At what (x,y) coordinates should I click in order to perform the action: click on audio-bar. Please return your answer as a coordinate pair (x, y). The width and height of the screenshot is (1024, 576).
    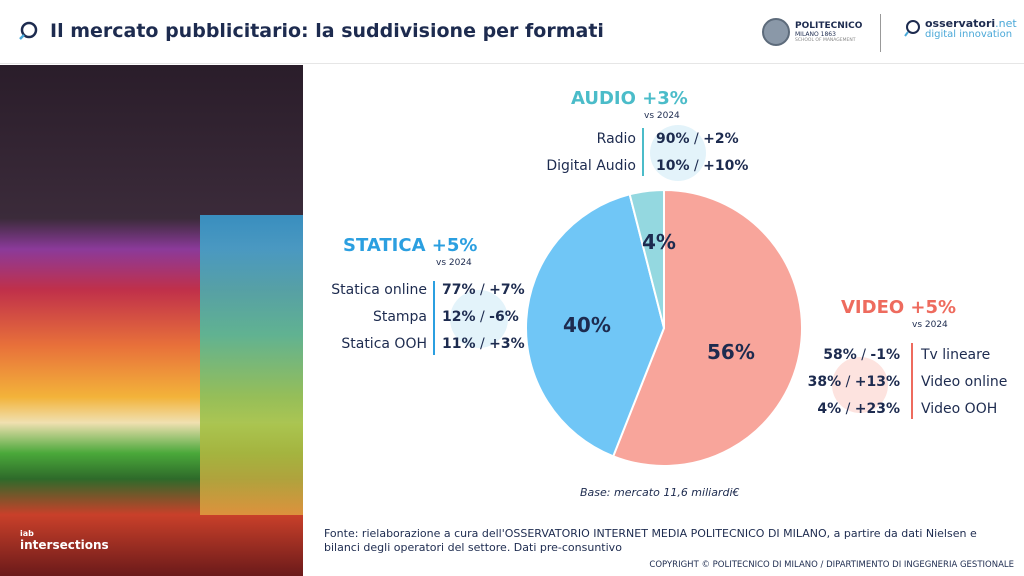
    Looking at the image, I should click on (643, 152).